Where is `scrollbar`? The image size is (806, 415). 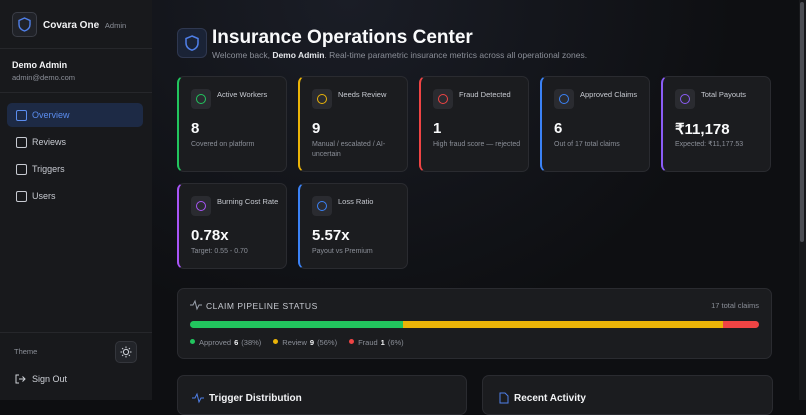
scrollbar is located at coordinates (802, 200).